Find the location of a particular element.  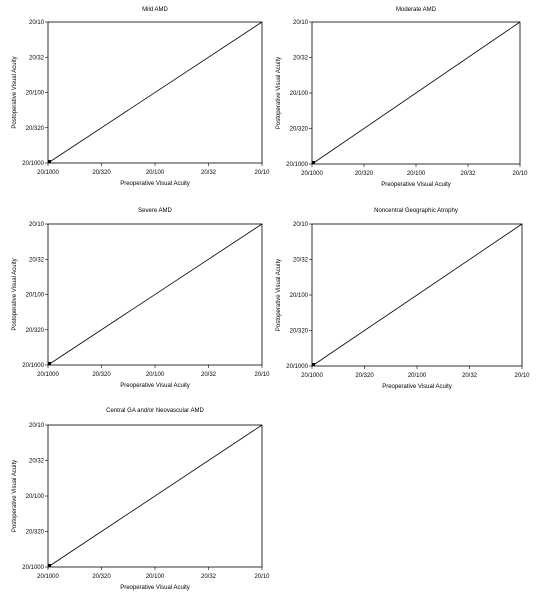

chart-title: Severe AMD is located at coordinates (155, 211).